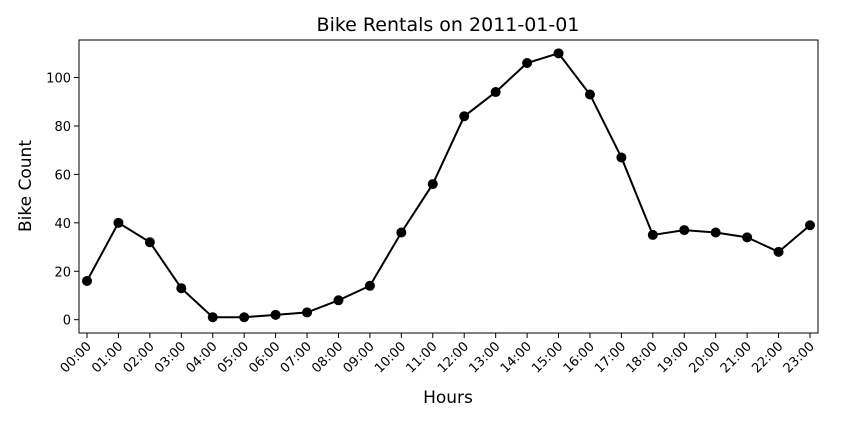 The height and width of the screenshot is (424, 847). Describe the element at coordinates (484, 357) in the screenshot. I see `x-tick-label: 13:00` at that location.